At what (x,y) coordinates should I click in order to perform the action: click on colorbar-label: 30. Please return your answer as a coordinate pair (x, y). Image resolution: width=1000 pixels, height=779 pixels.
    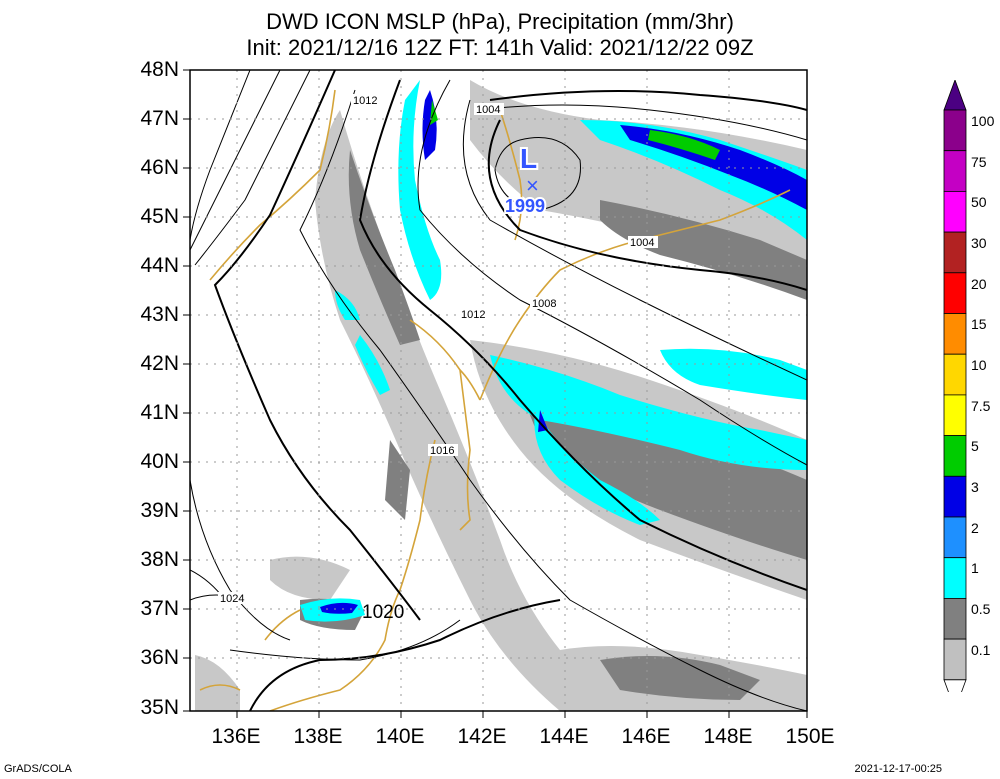
    Looking at the image, I should click on (979, 243).